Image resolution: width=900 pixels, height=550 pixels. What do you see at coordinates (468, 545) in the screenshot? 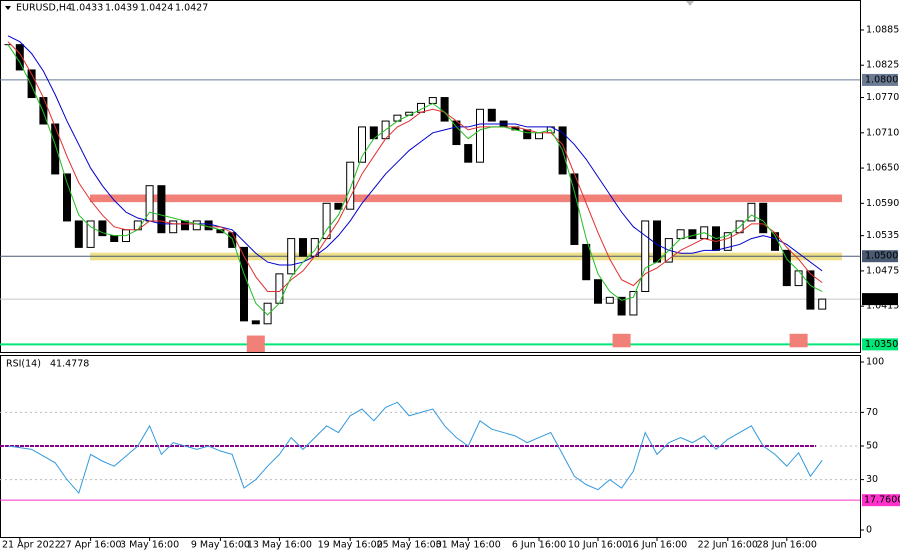
I see `x-tick-label: 31 May 16:00` at bounding box center [468, 545].